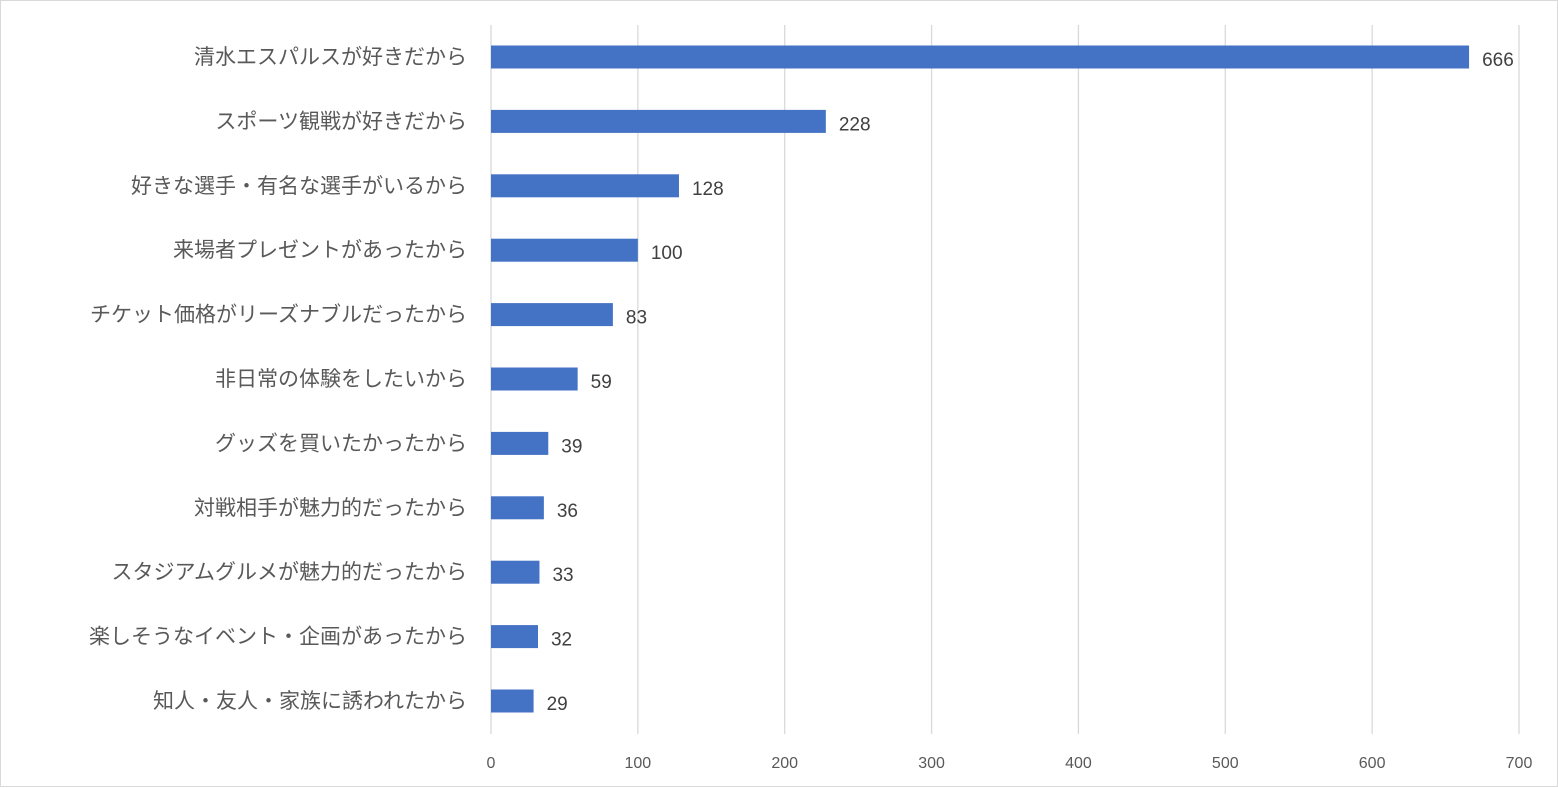 The height and width of the screenshot is (788, 1558). What do you see at coordinates (320, 250) in the screenshot?
I see `category-label: 来場者プレゼントがあったから` at bounding box center [320, 250].